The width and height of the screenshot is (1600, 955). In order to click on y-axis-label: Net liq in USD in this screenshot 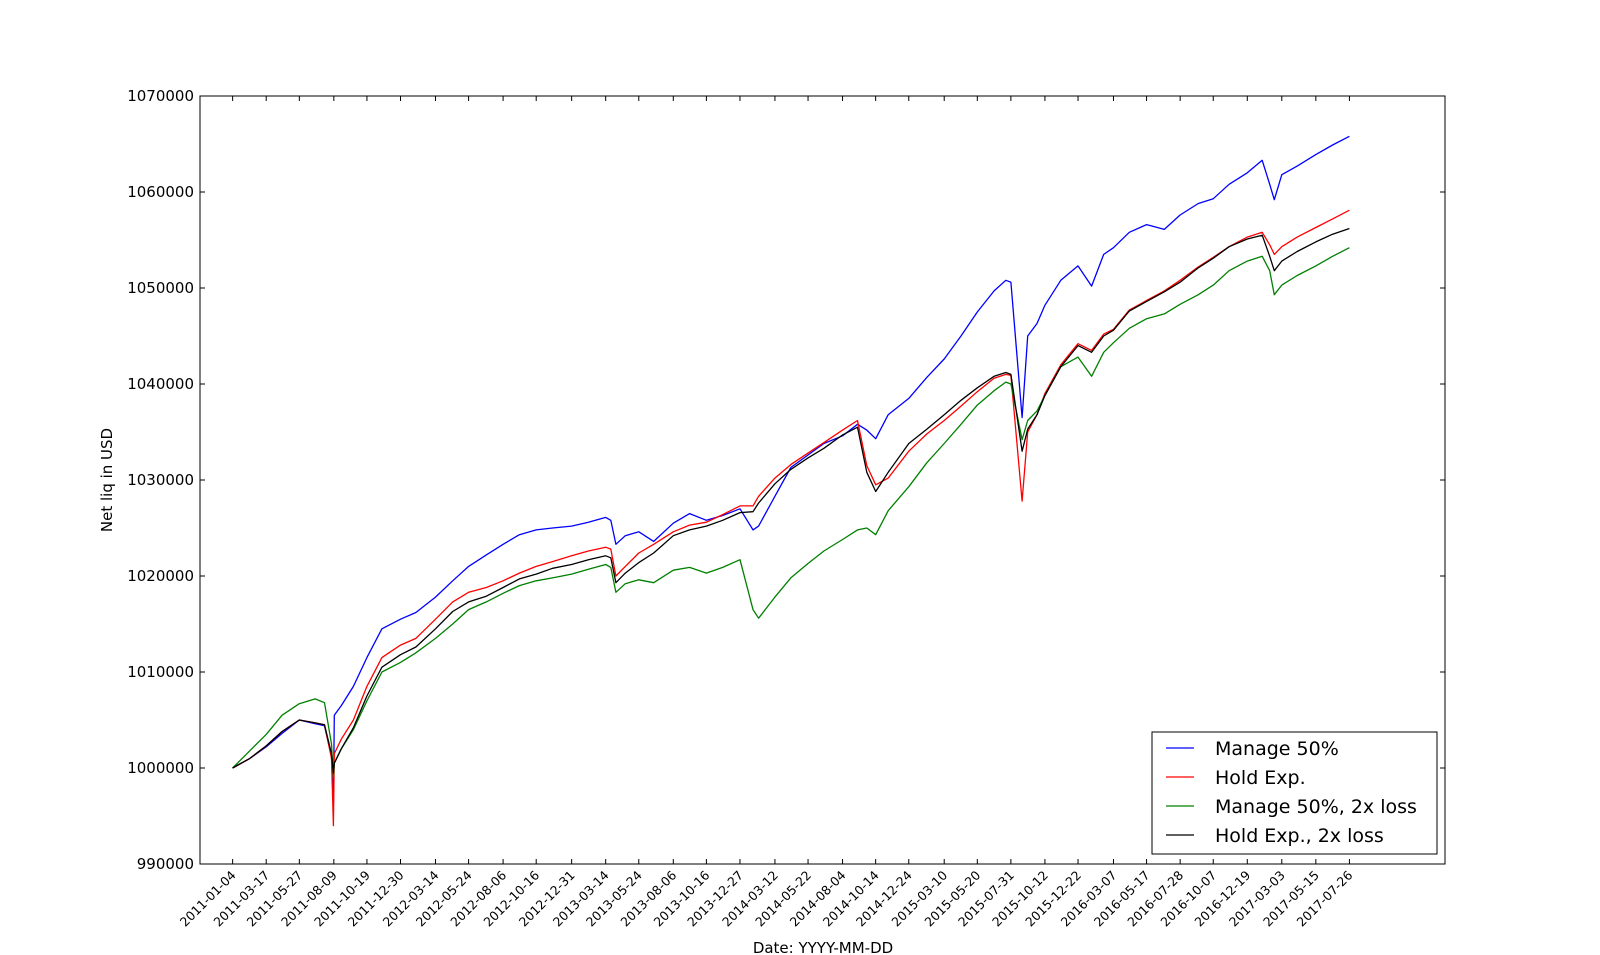, I will do `click(107, 480)`.